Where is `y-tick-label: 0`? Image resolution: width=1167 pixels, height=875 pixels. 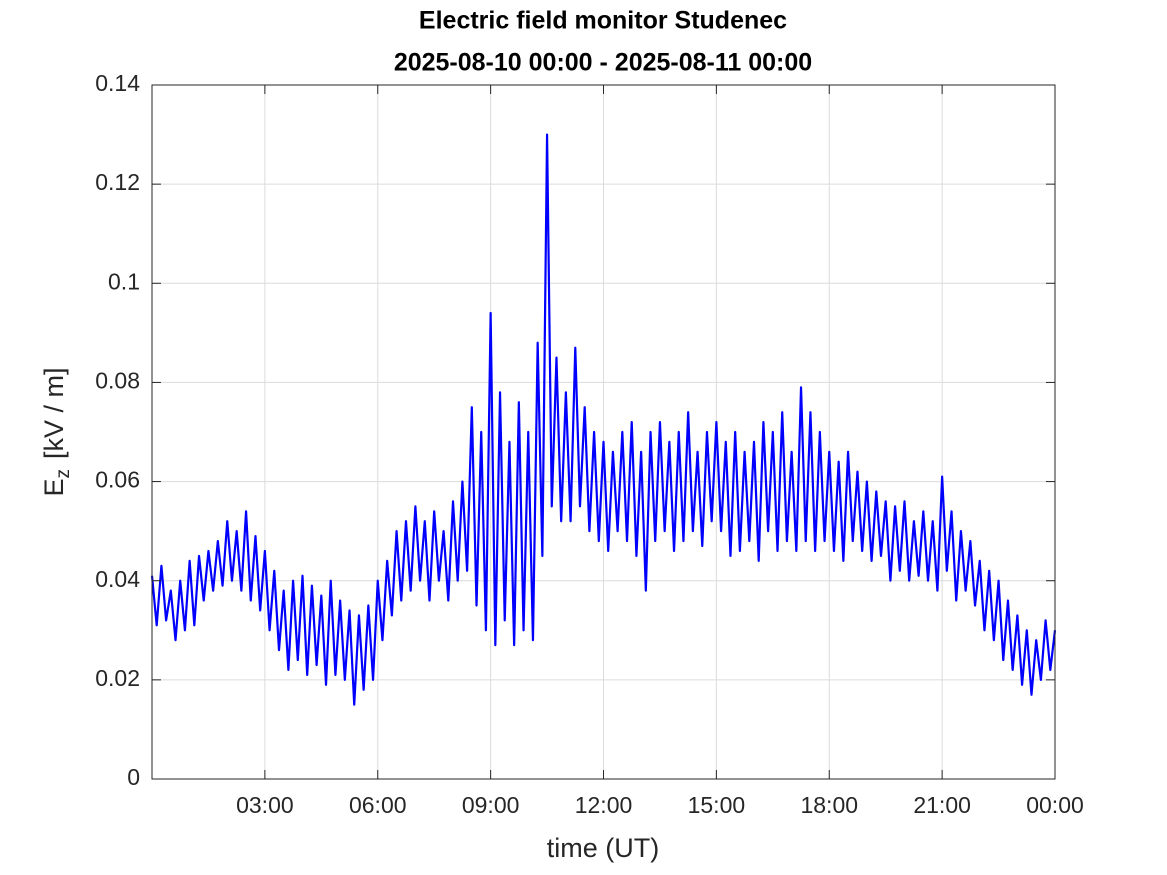 y-tick-label: 0 is located at coordinates (133, 777).